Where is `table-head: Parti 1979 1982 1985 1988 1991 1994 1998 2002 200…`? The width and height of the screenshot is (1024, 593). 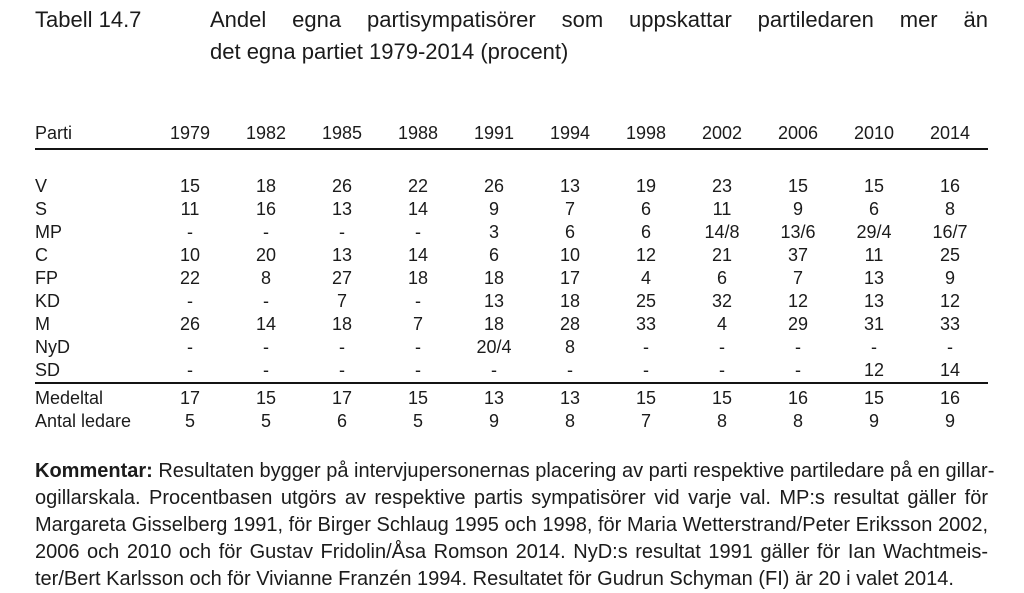 table-head: Parti 1979 1982 1985 1988 1991 1994 1998 2002 200… is located at coordinates (511, 135).